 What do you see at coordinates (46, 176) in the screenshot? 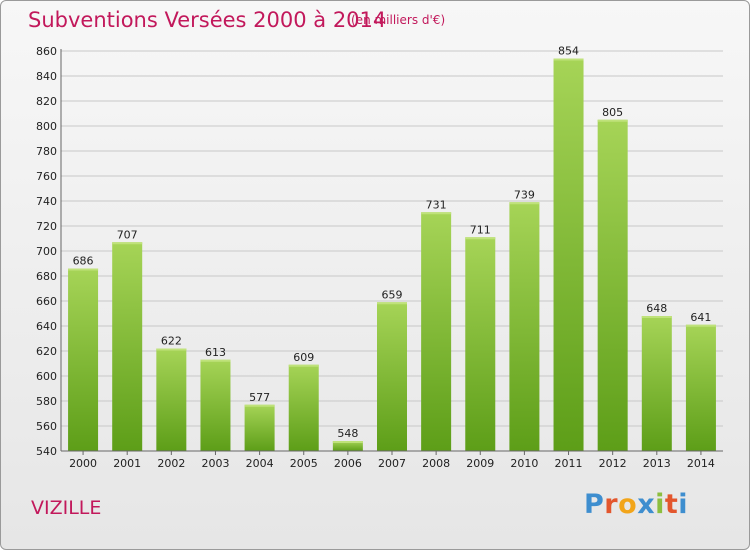
I see `y-tick-label: 760` at bounding box center [46, 176].